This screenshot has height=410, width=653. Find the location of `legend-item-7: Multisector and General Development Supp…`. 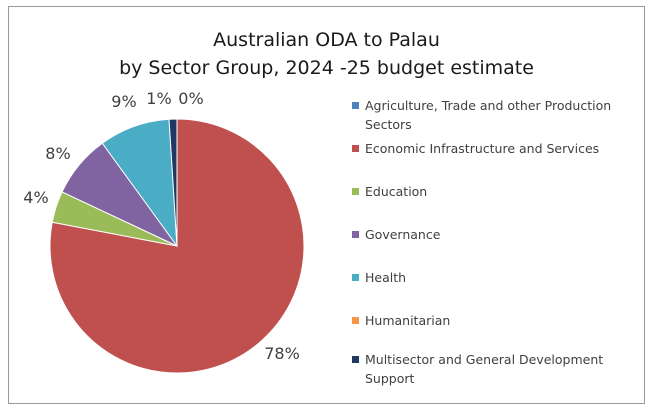

legend-item-7: Multisector and General Development Supp… is located at coordinates (497, 369).